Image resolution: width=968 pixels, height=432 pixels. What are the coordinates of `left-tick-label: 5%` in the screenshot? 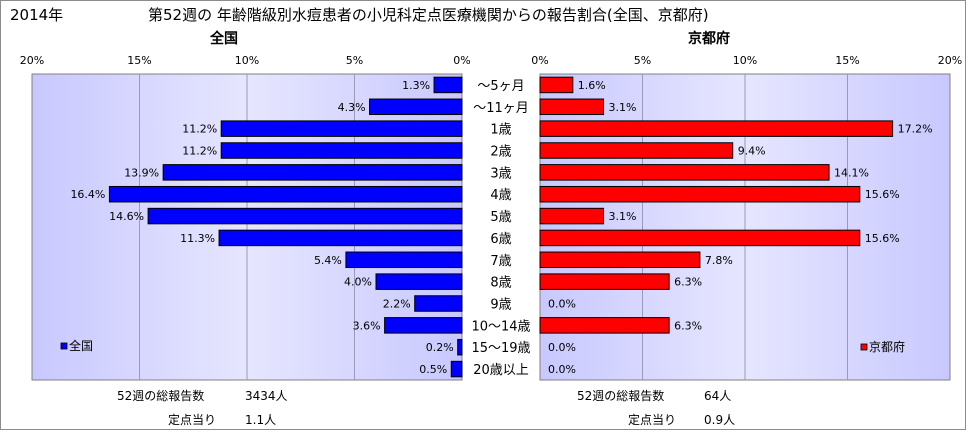 It's located at (354, 60).